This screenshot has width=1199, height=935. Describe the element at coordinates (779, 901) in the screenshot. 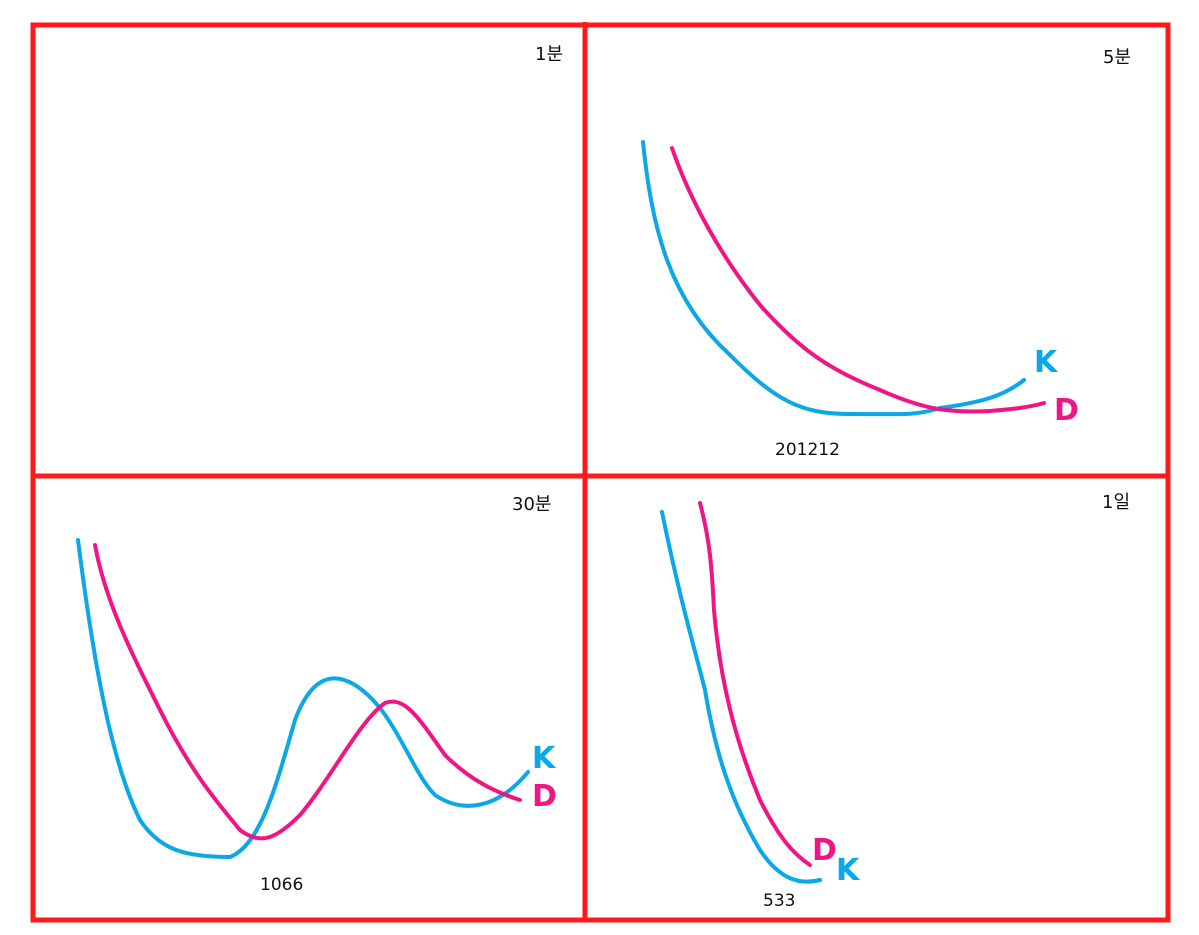

I see `panel-number: 533` at that location.